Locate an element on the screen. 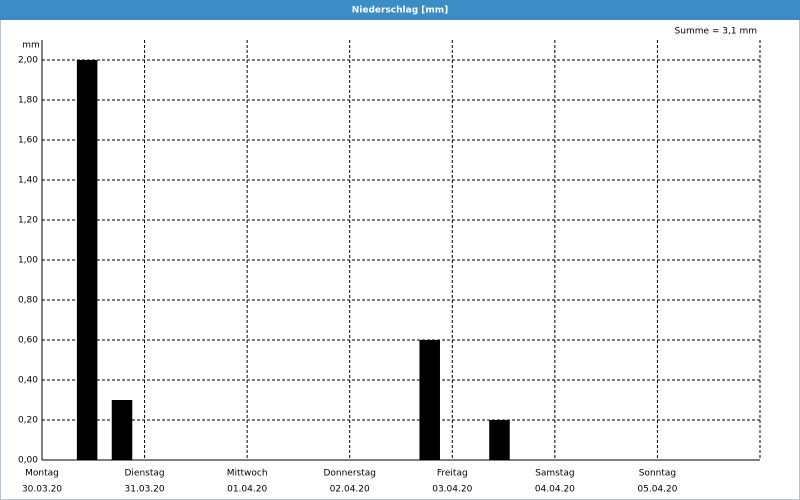  x-tick-date: 05.04.20 is located at coordinates (657, 490).